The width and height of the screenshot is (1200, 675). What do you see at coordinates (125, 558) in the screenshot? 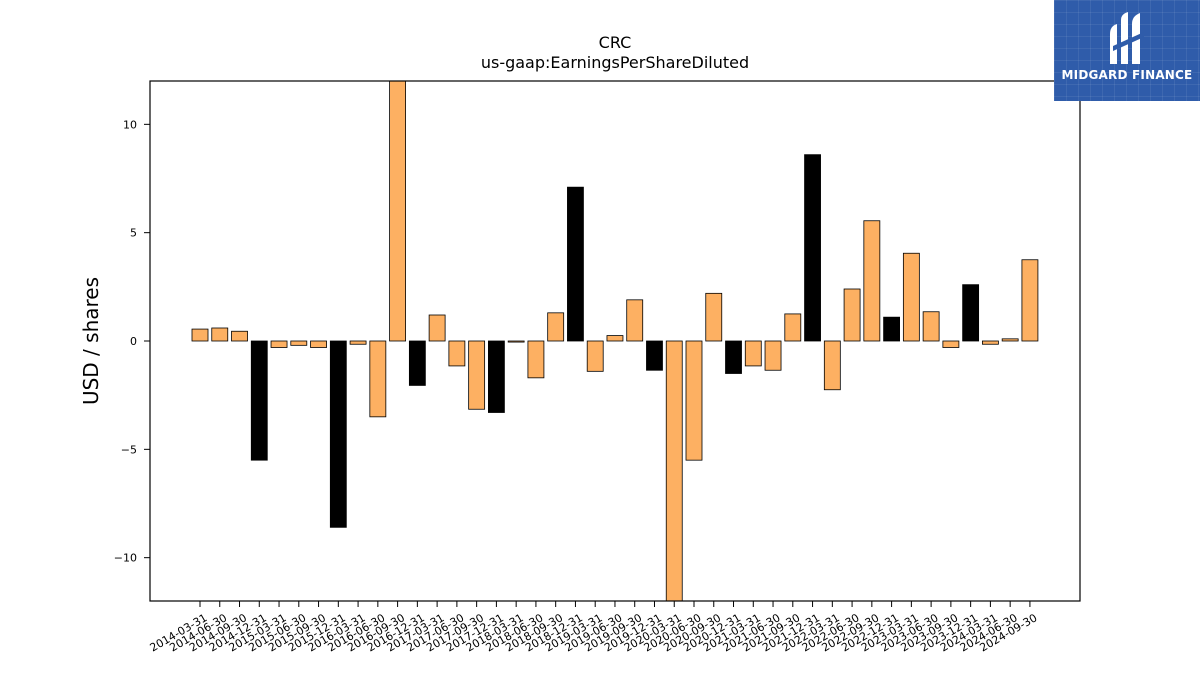
I see `y-tick-label: −10` at bounding box center [125, 558].